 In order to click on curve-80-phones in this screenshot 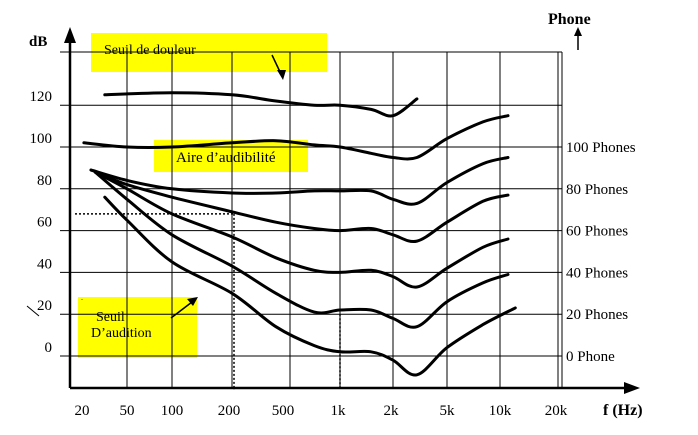, I will do `click(299, 181)`.